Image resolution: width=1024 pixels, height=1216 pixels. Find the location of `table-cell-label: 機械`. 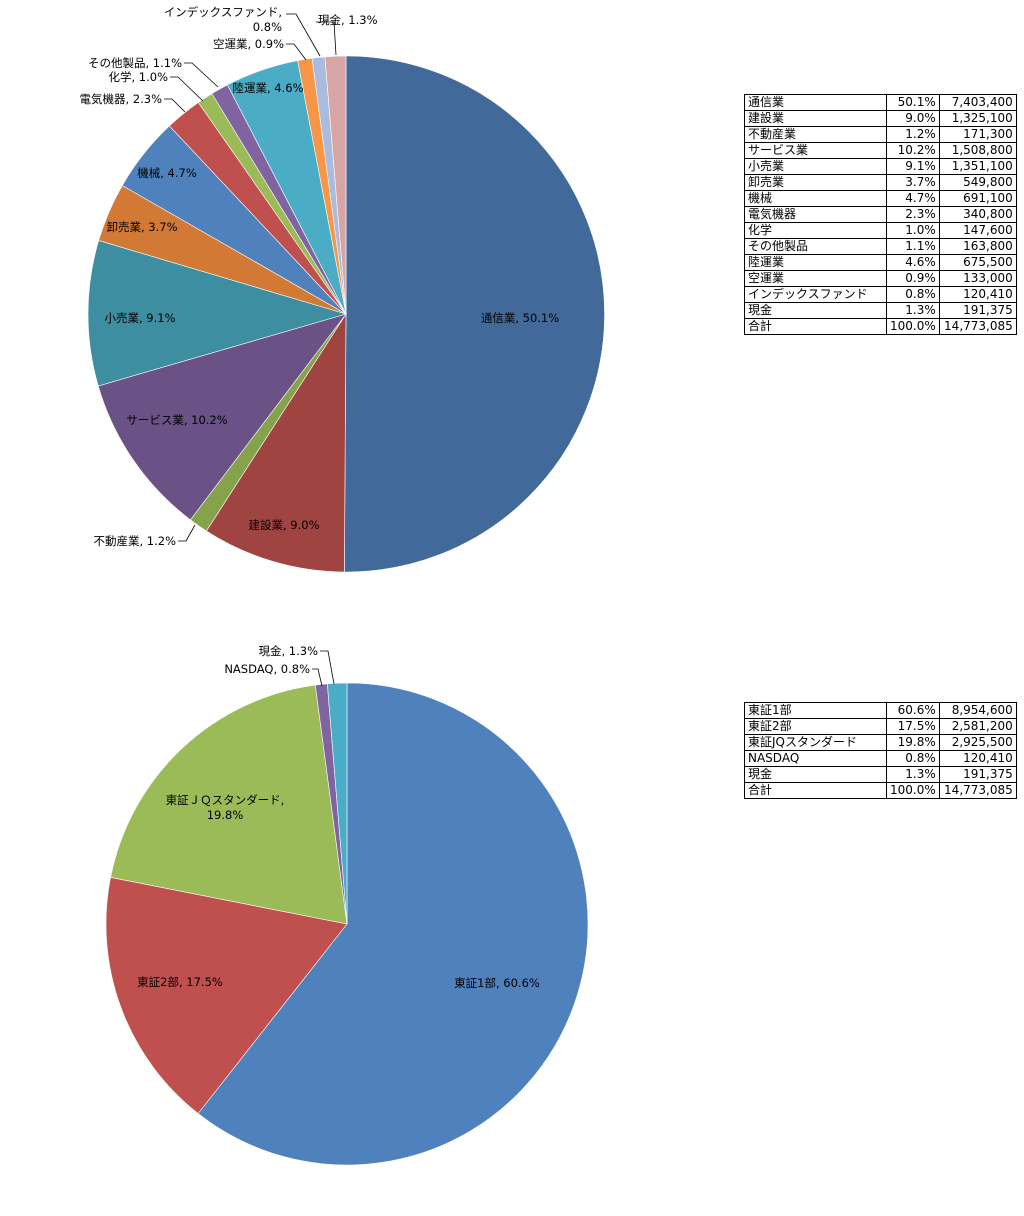

table-cell-label: 機械 is located at coordinates (815, 198).